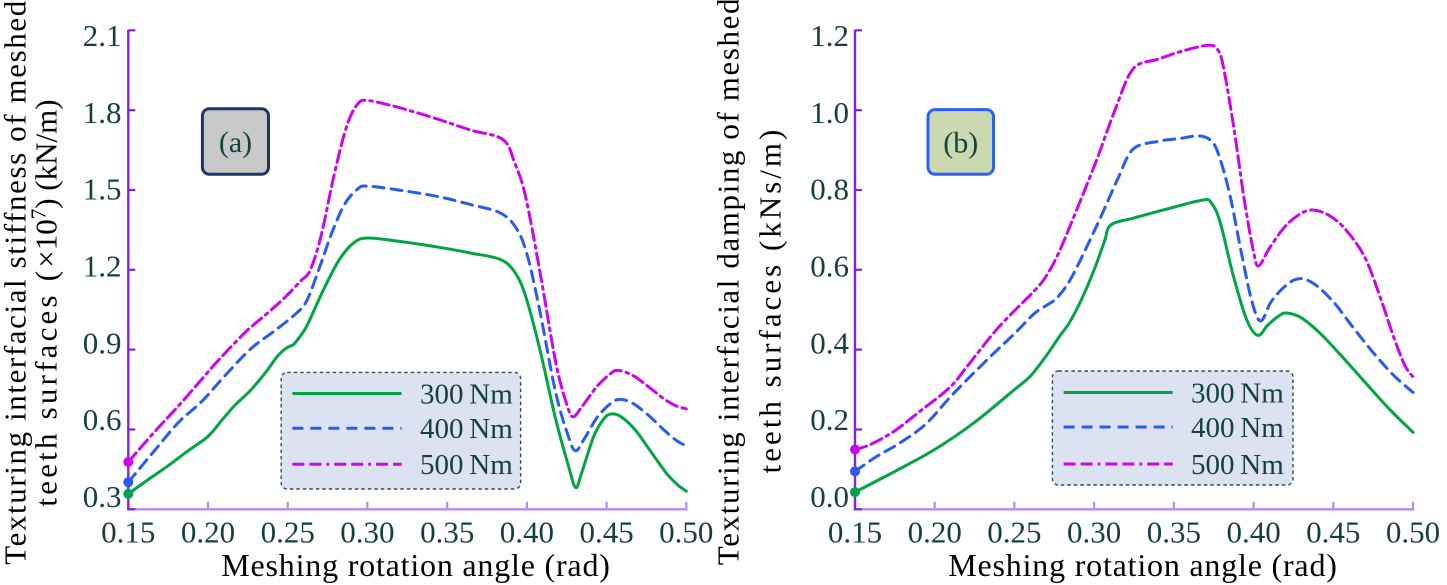  What do you see at coordinates (728, 282) in the screenshot?
I see `svg-text:Texturing interfacial damping: Texturing interfacial damping of meshed` at bounding box center [728, 282].